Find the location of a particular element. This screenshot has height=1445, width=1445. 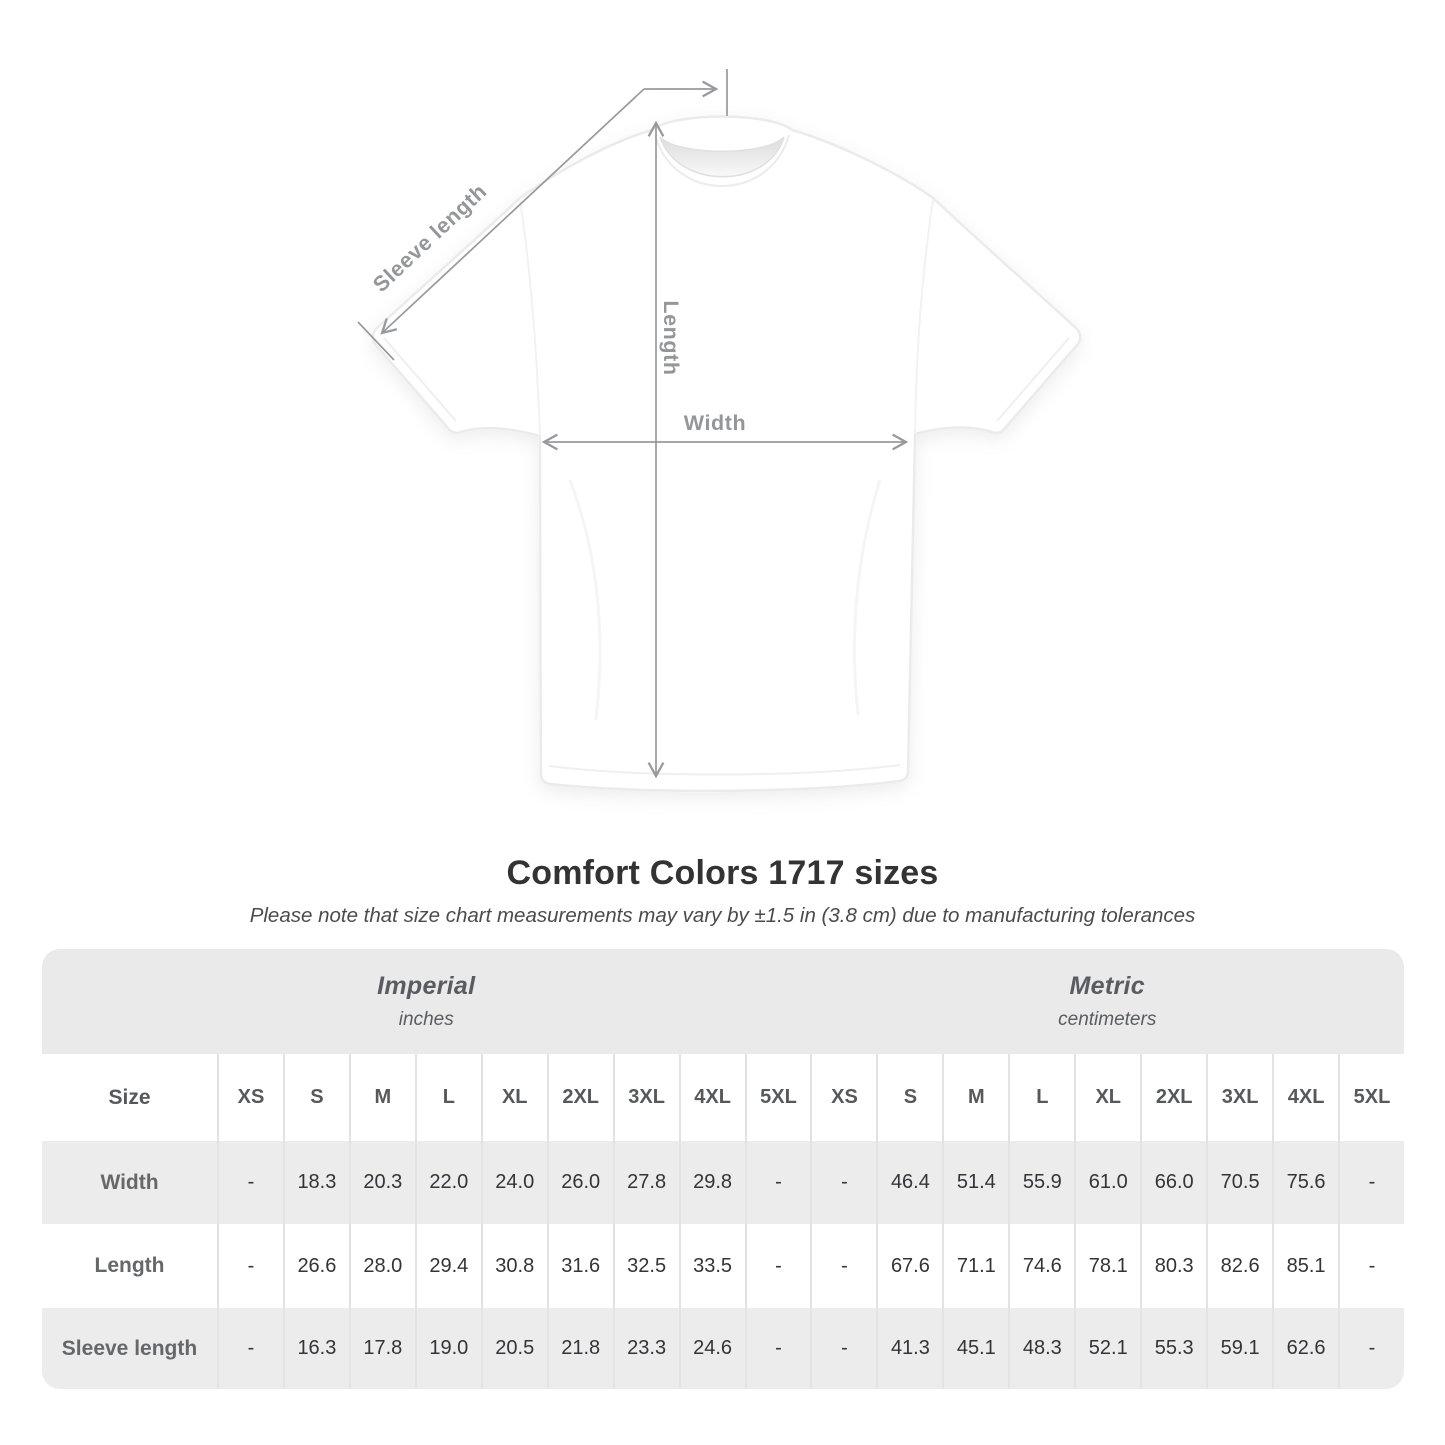

size-header-imperial-2xl: 2XL is located at coordinates (579, 1097).